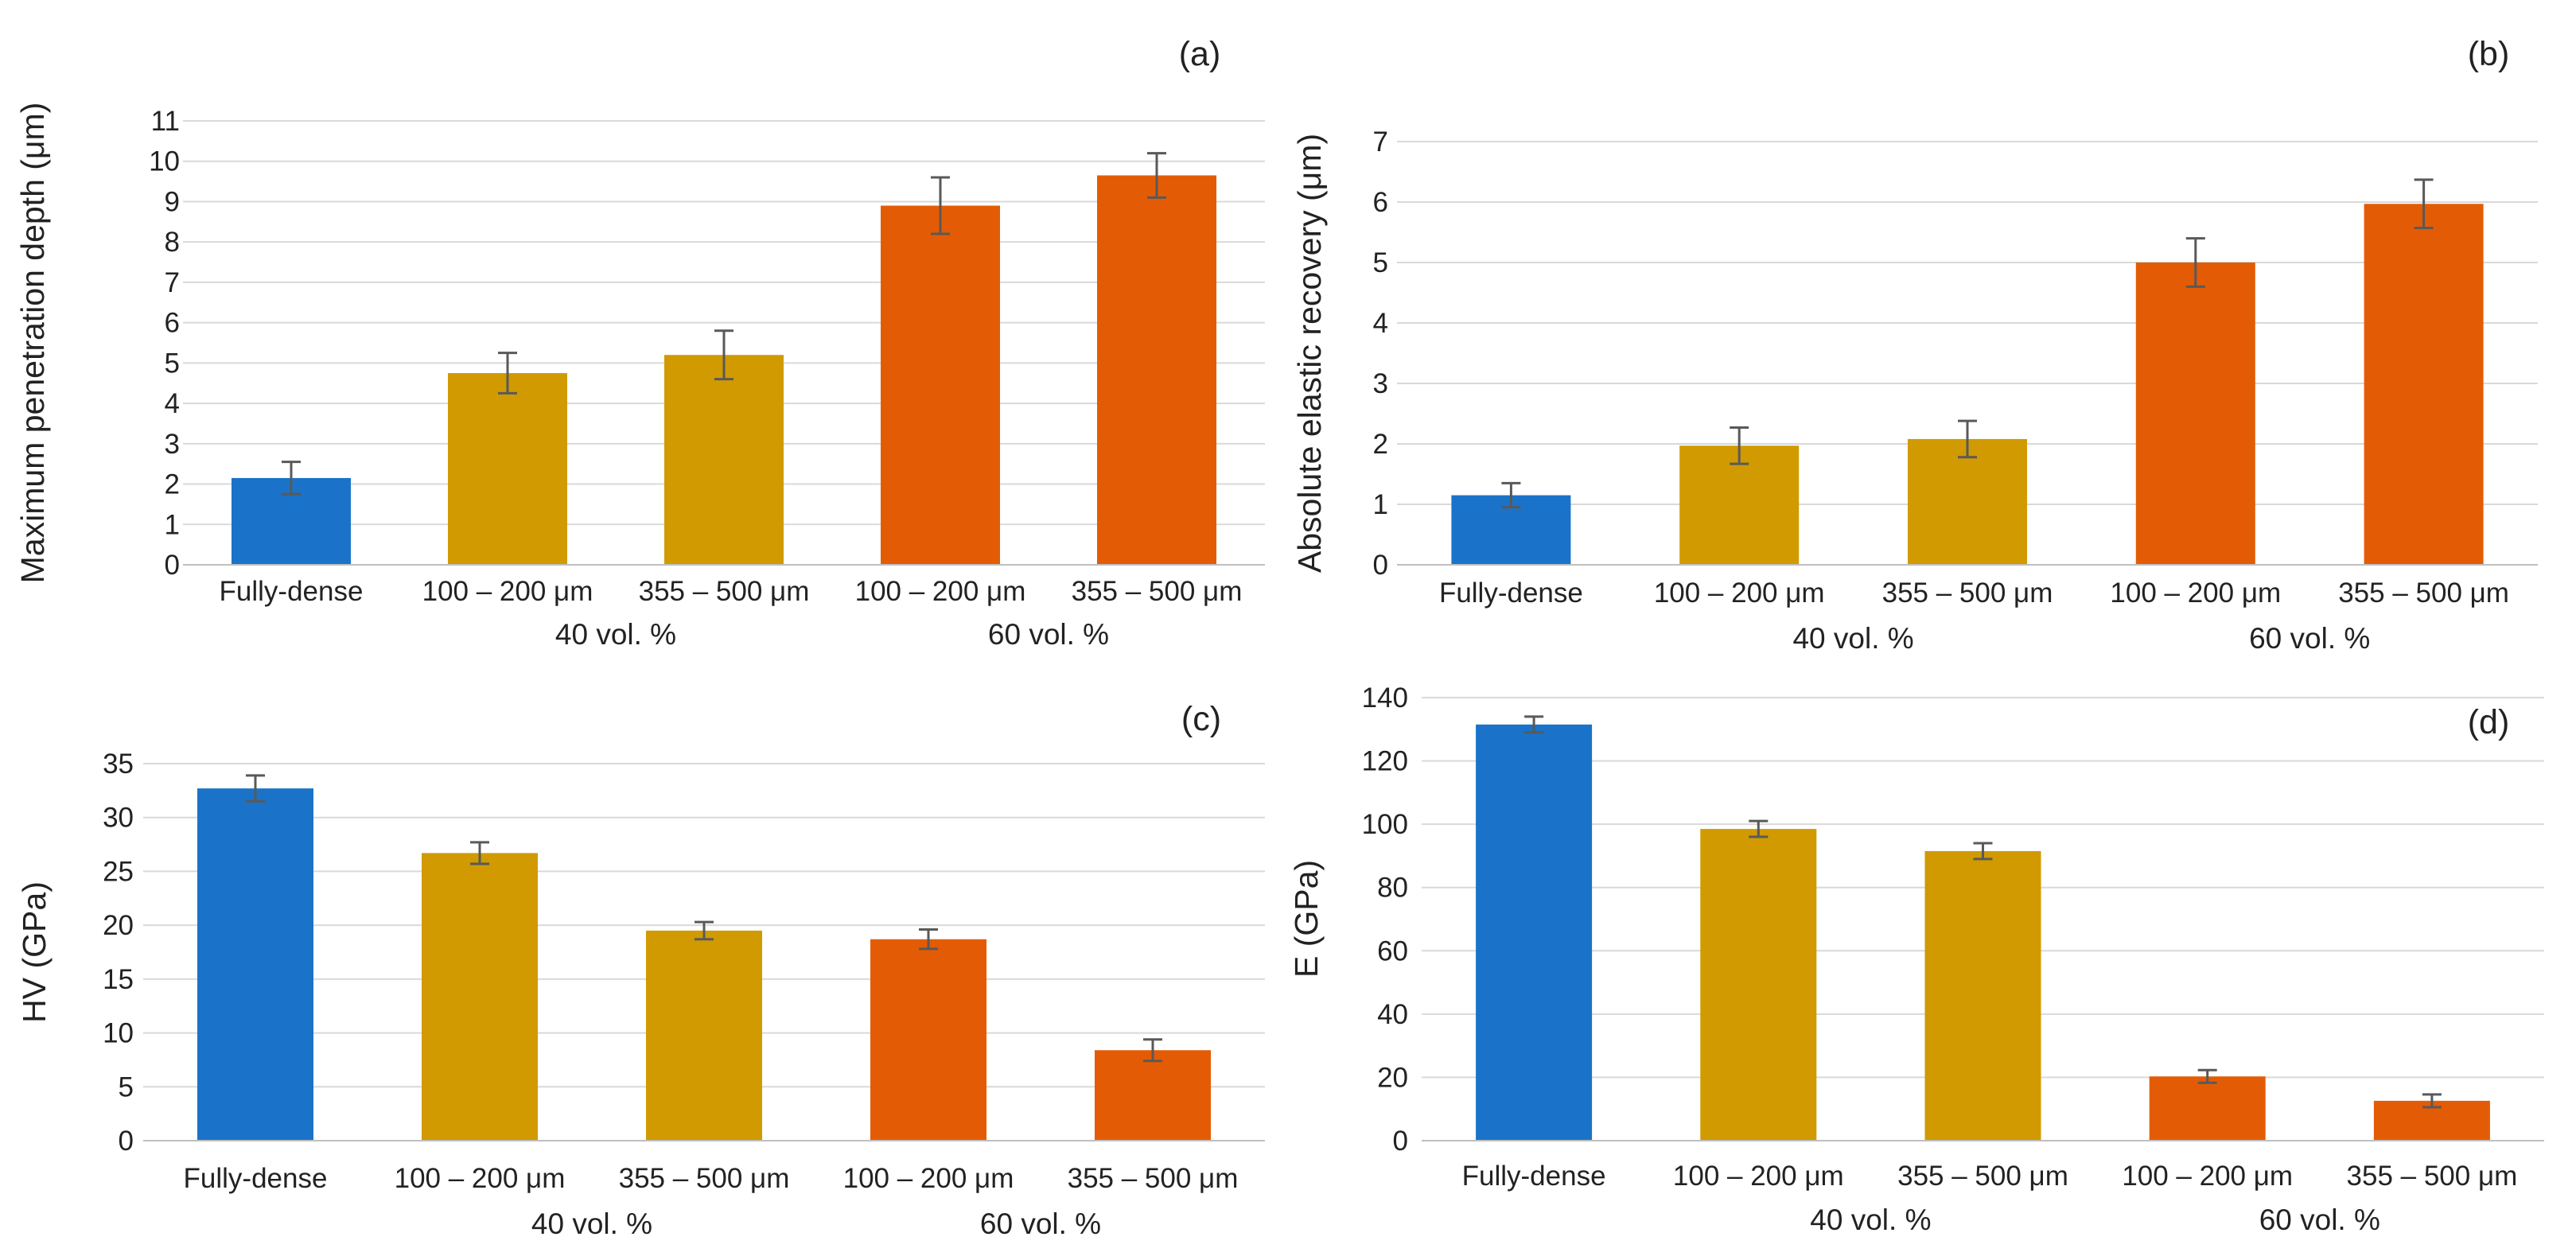 This screenshot has height=1260, width=2576. I want to click on y-tick-label: 8, so click(173, 242).